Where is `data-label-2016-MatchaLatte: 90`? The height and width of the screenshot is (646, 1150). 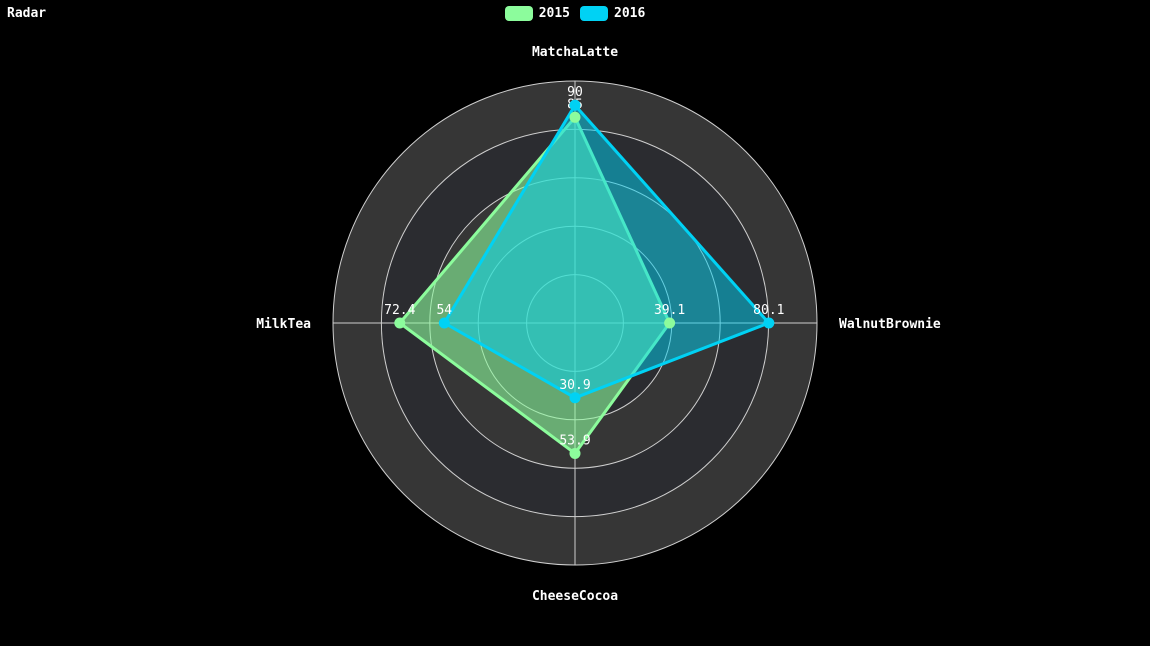
data-label-2016-MatchaLatte: 90 is located at coordinates (575, 92).